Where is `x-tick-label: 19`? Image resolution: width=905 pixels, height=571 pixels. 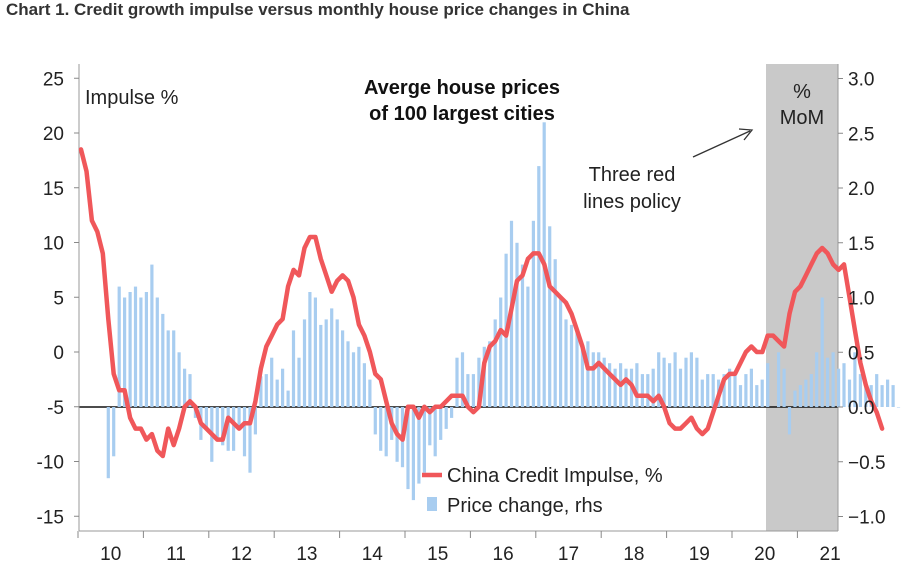 x-tick-label: 19 is located at coordinates (699, 554).